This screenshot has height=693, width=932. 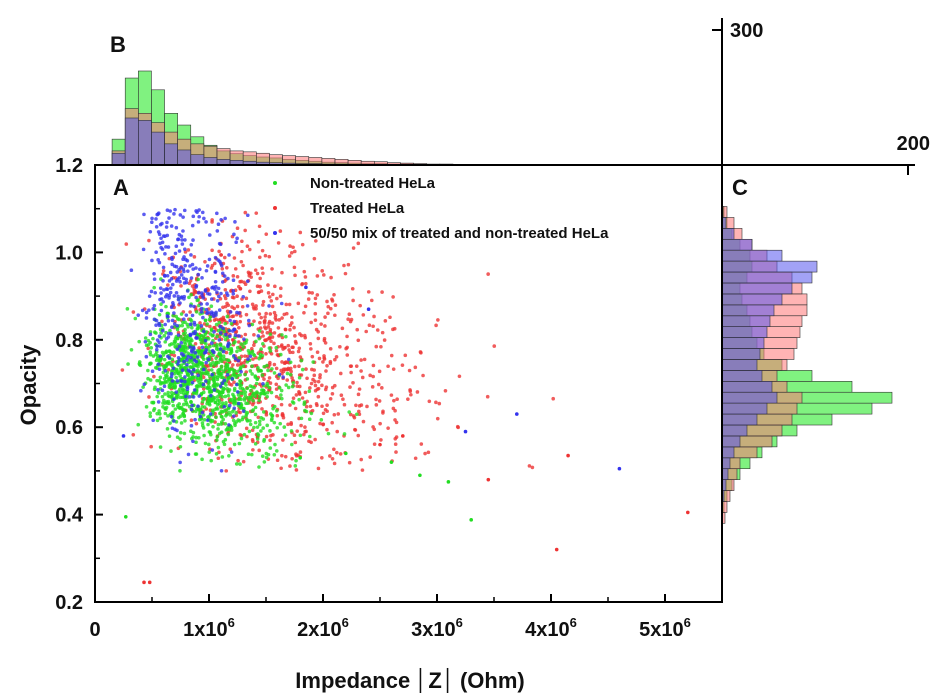 What do you see at coordinates (373, 183) in the screenshot?
I see `legend-entry: Non-treated HeLa` at bounding box center [373, 183].